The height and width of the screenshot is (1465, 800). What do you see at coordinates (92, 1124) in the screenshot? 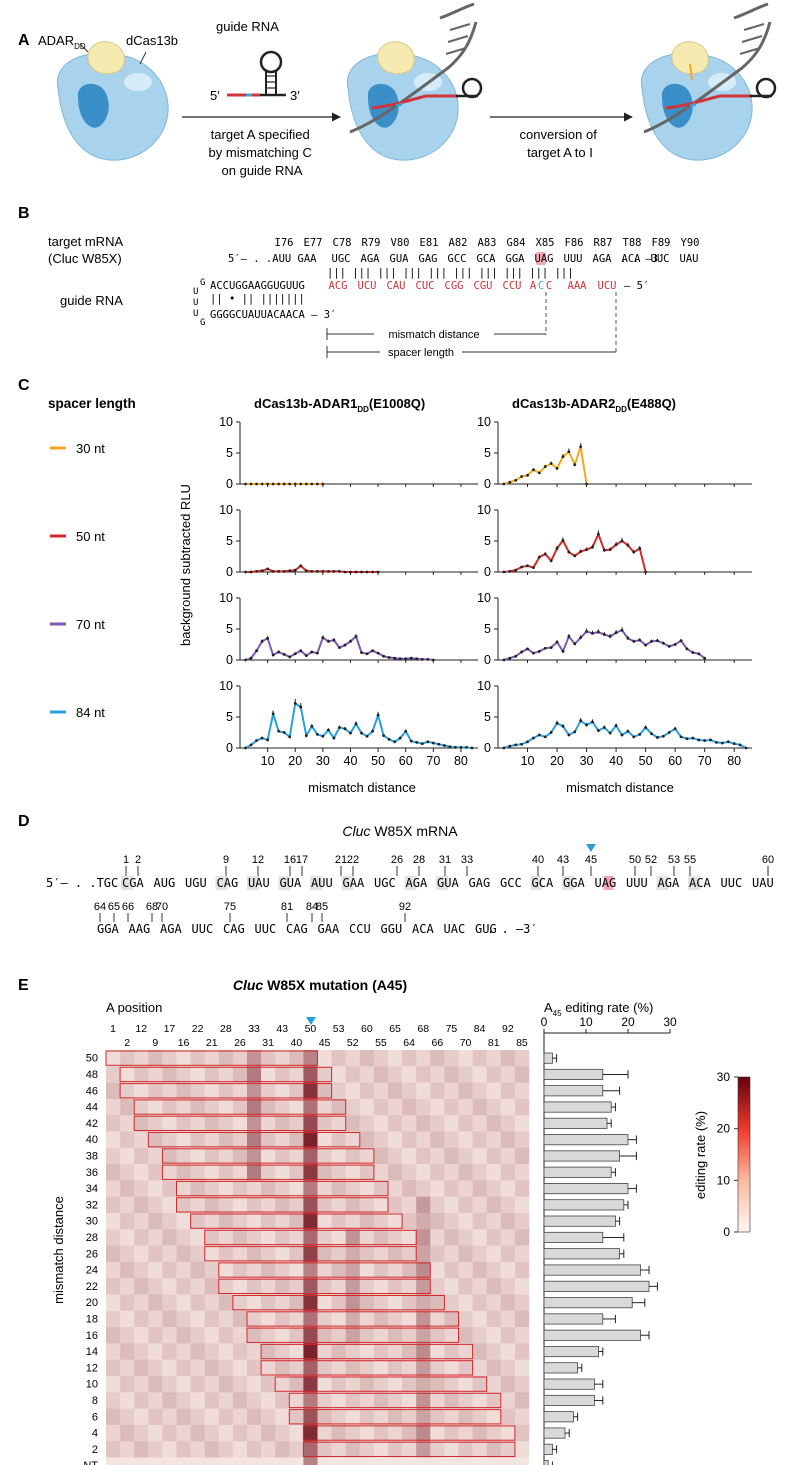
I see `row-label: 42` at bounding box center [92, 1124].